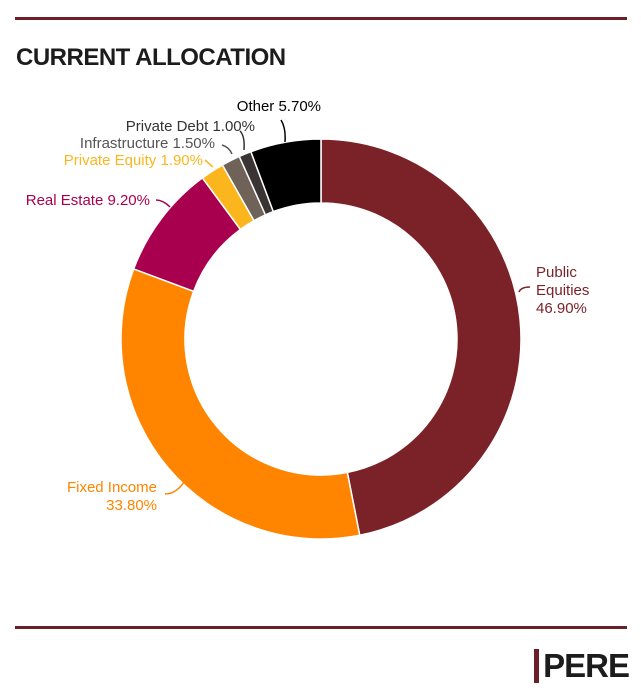 This screenshot has height=698, width=641. Describe the element at coordinates (562, 290) in the screenshot. I see `label-public-equities-line2: Equities` at that location.